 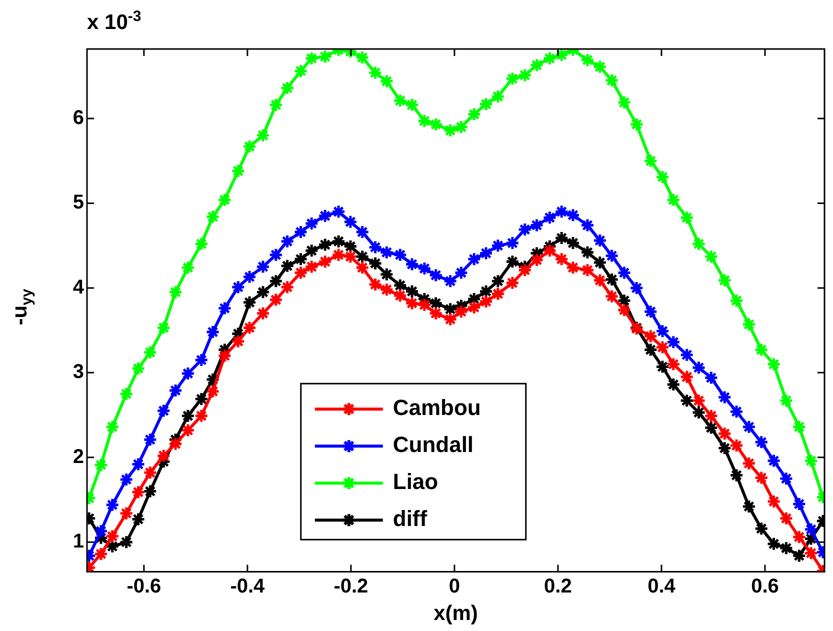 I want to click on x-axis-title: x(m), so click(x=456, y=614).